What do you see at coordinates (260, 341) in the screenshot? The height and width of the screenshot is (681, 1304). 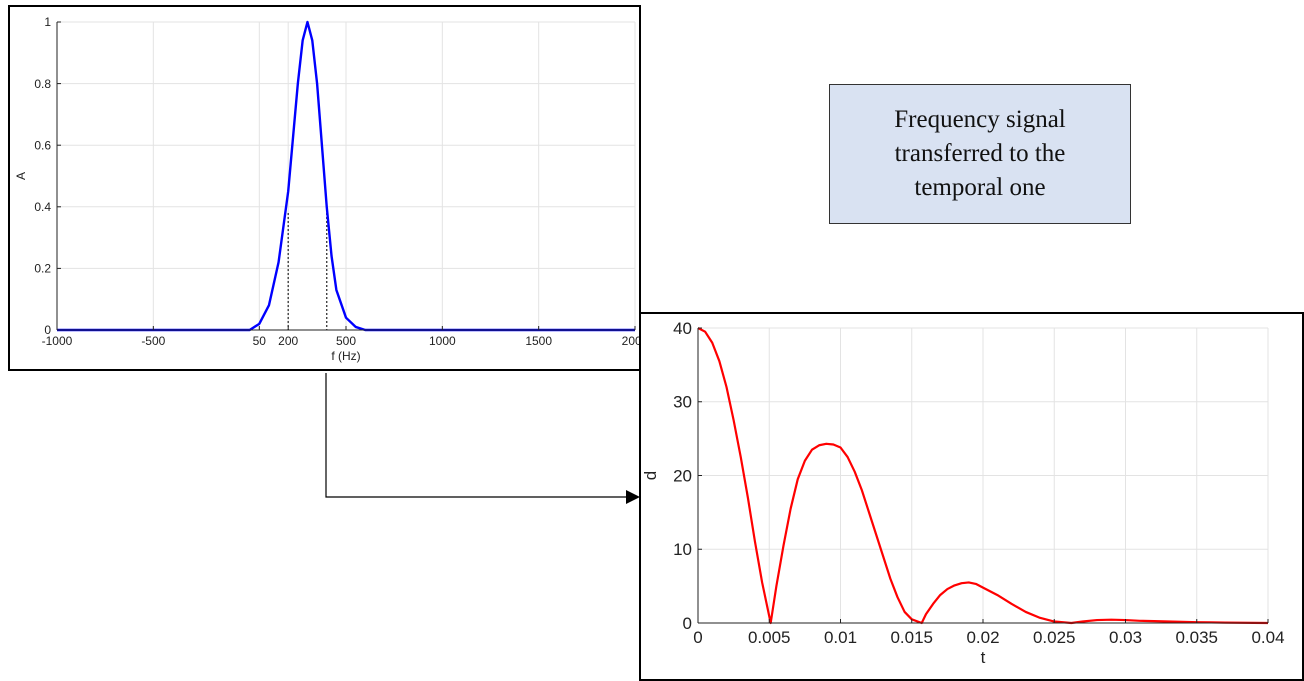 I see `x-tick-label: 50` at bounding box center [260, 341].